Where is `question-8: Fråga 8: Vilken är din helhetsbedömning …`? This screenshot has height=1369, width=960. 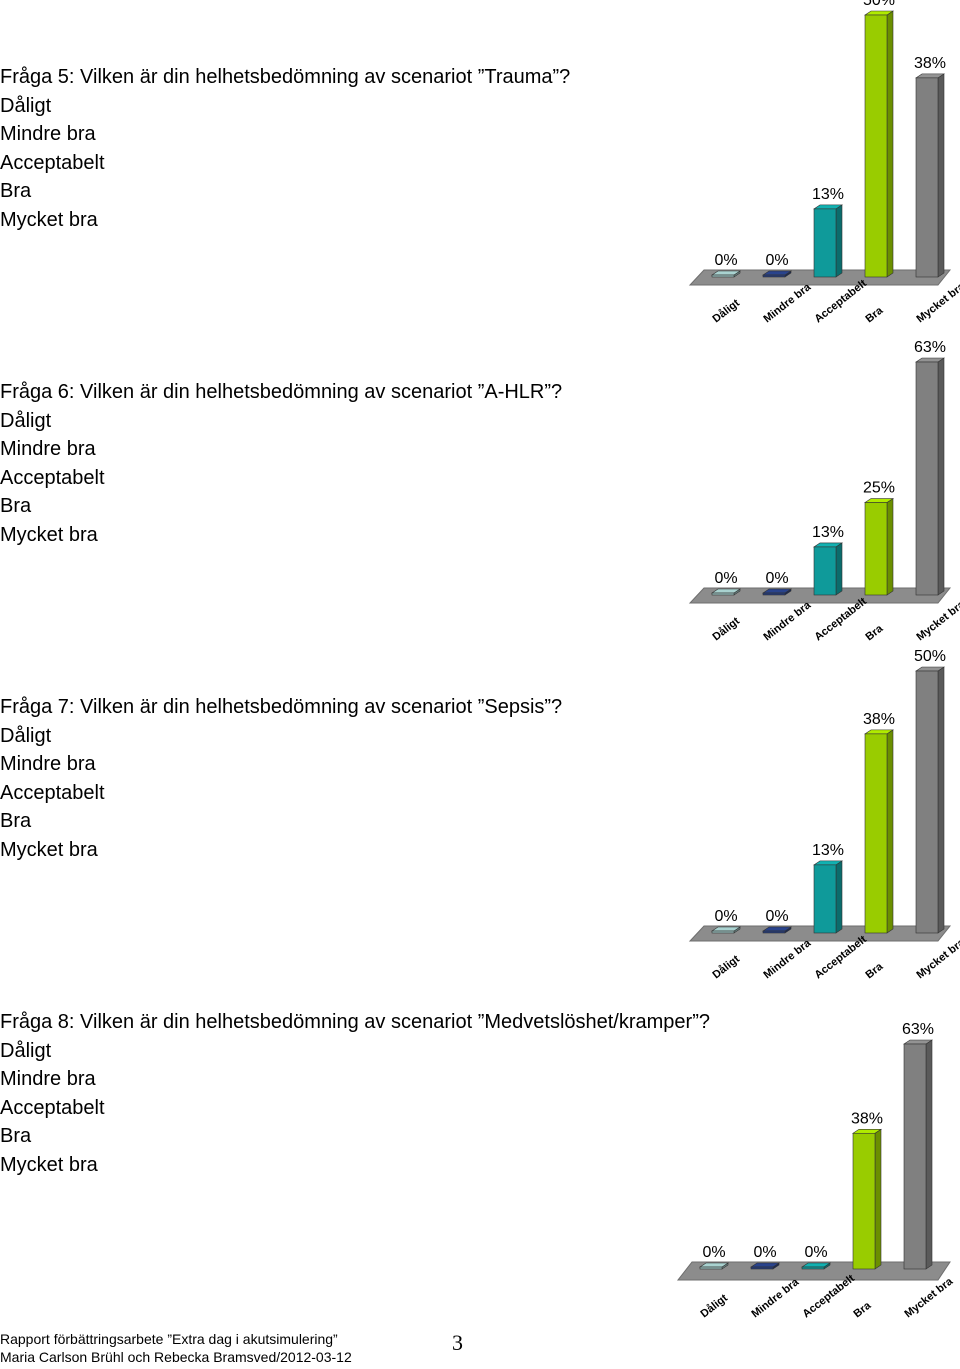 question-8: Fråga 8: Vilken är din helhetsbedömning … is located at coordinates (355, 1094).